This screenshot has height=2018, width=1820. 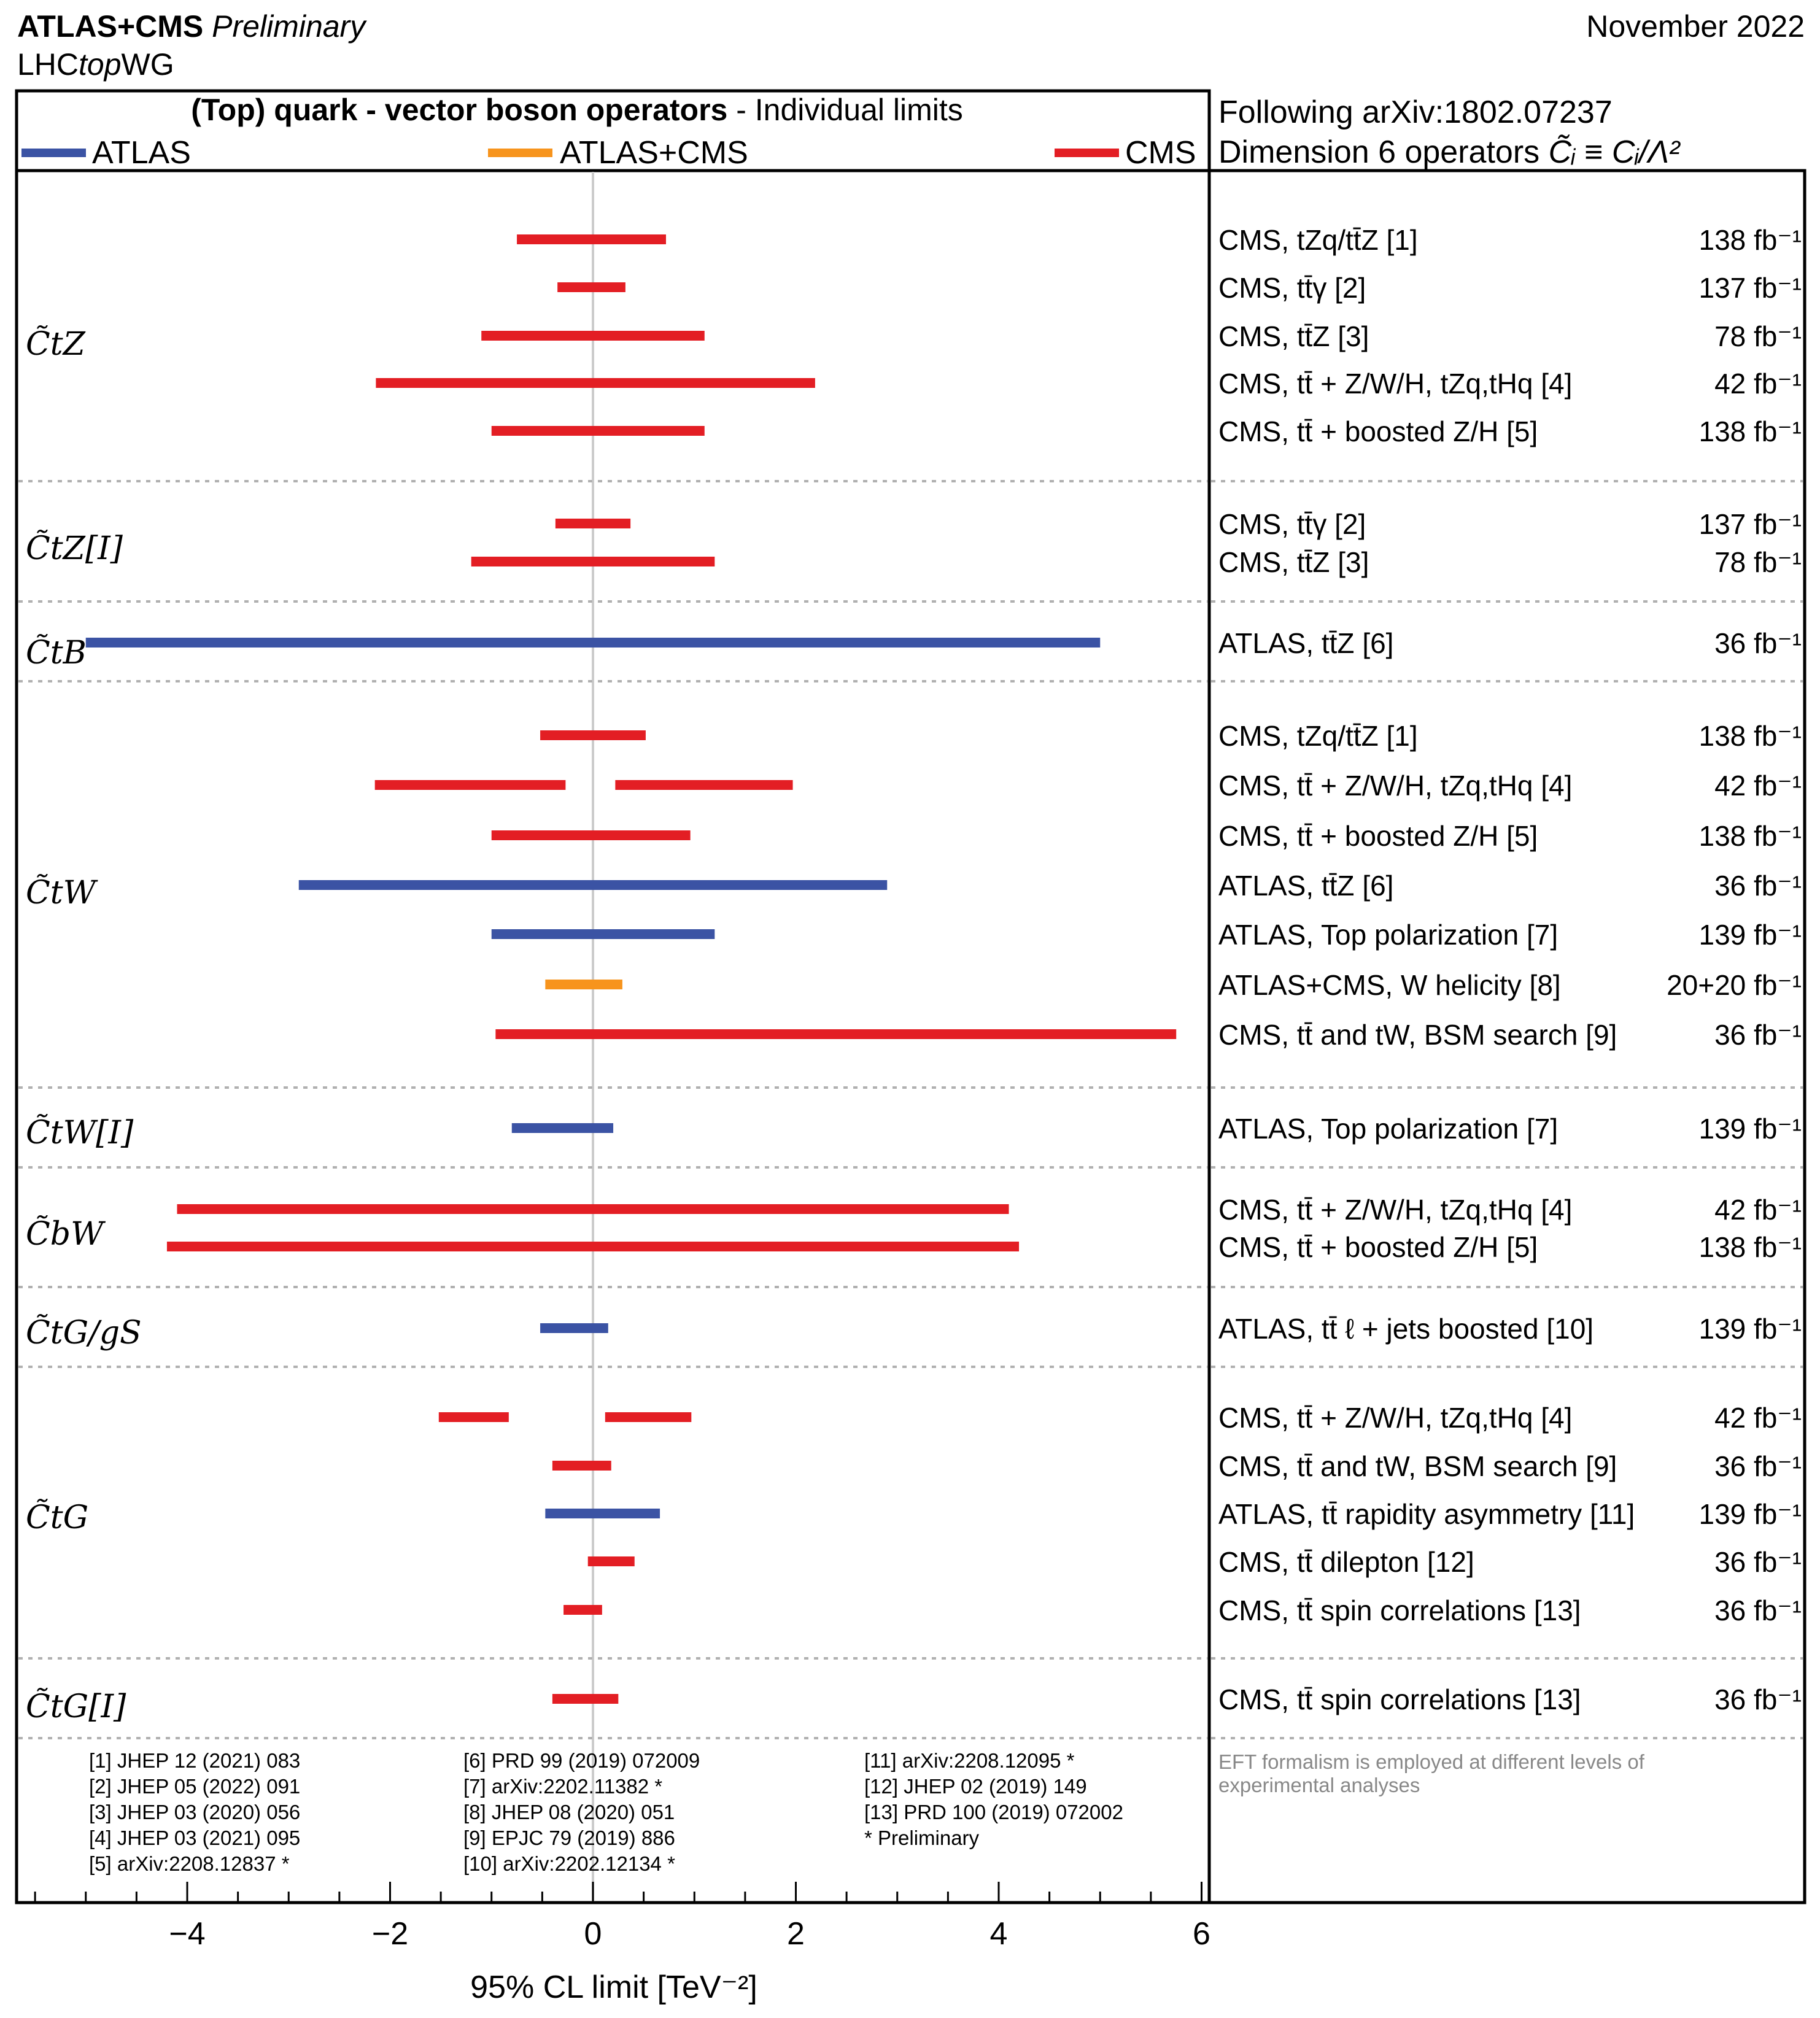 I want to click on reference-item: [5] arXiv:2208.12837 *, so click(x=189, y=1864).